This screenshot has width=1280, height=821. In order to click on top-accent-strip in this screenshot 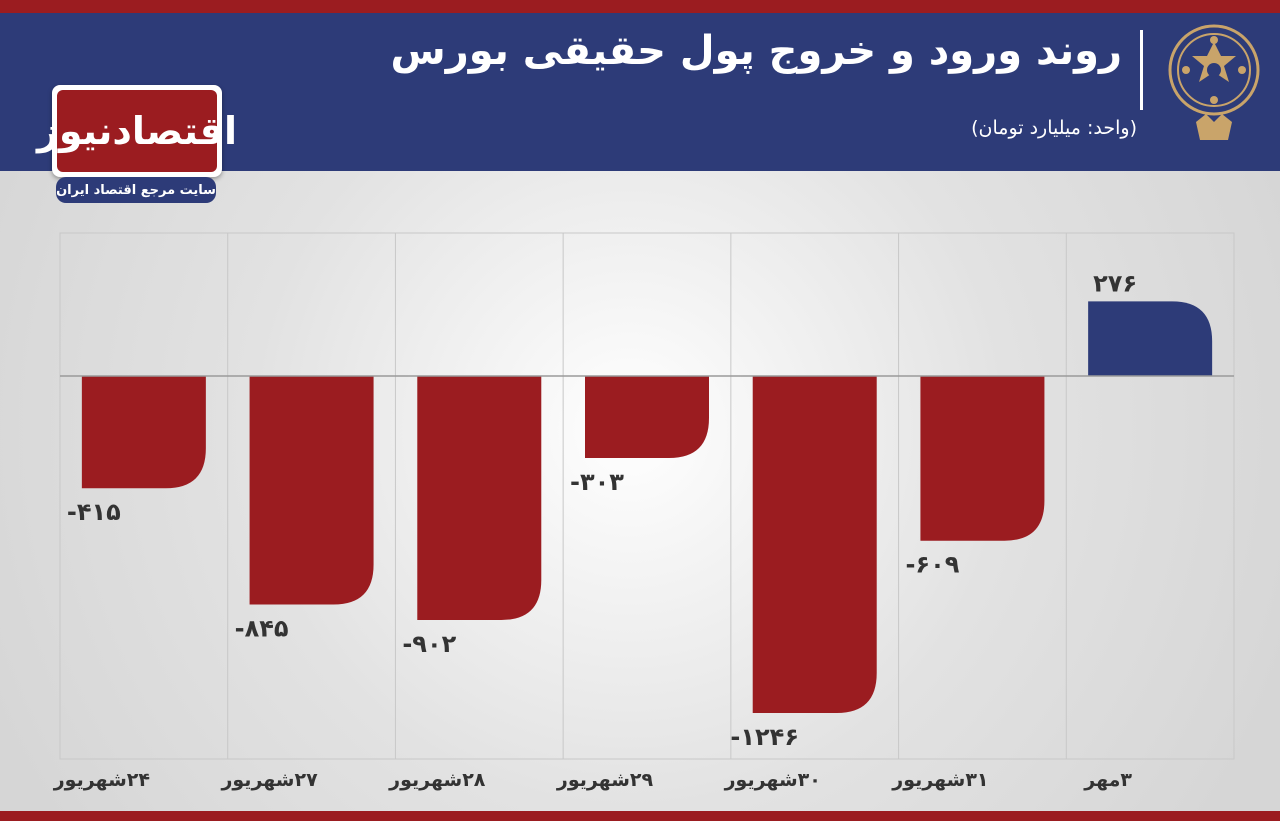, I will do `click(640, 6)`.